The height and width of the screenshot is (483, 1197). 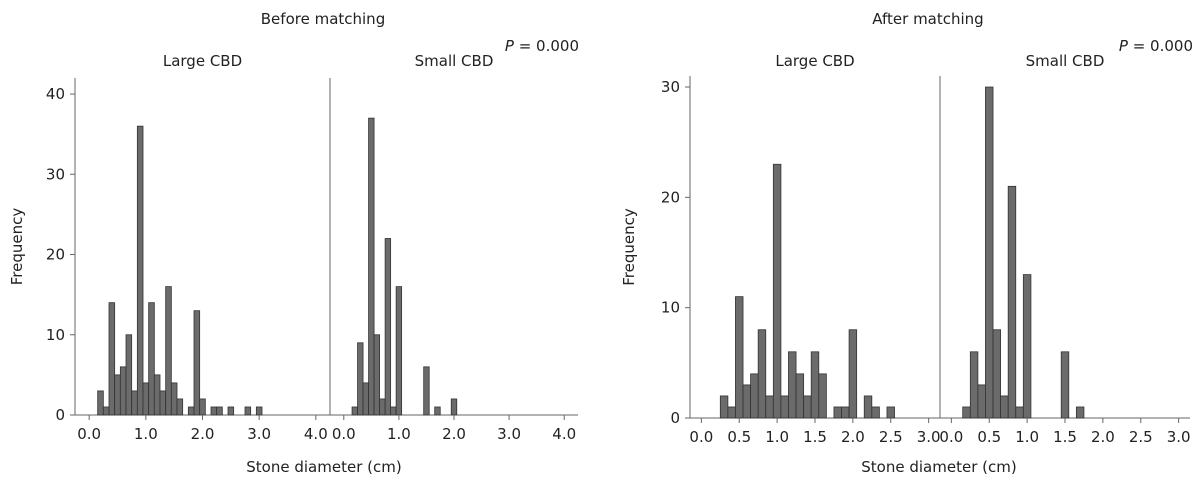 I want to click on p-value-annotation: P = 0.000, so click(x=1156, y=46).